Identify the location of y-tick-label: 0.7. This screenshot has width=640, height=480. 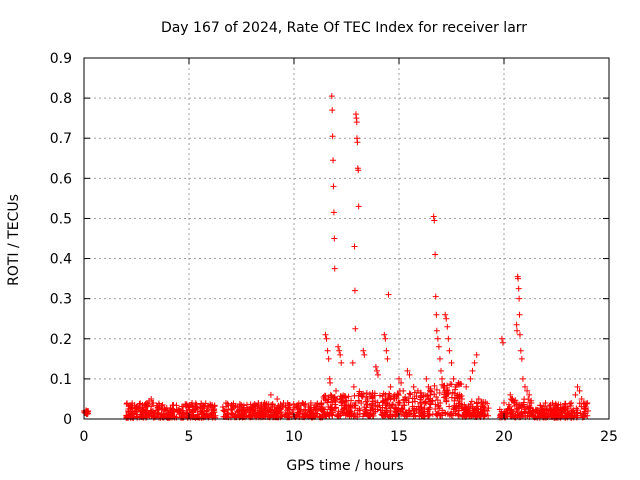
(61, 139).